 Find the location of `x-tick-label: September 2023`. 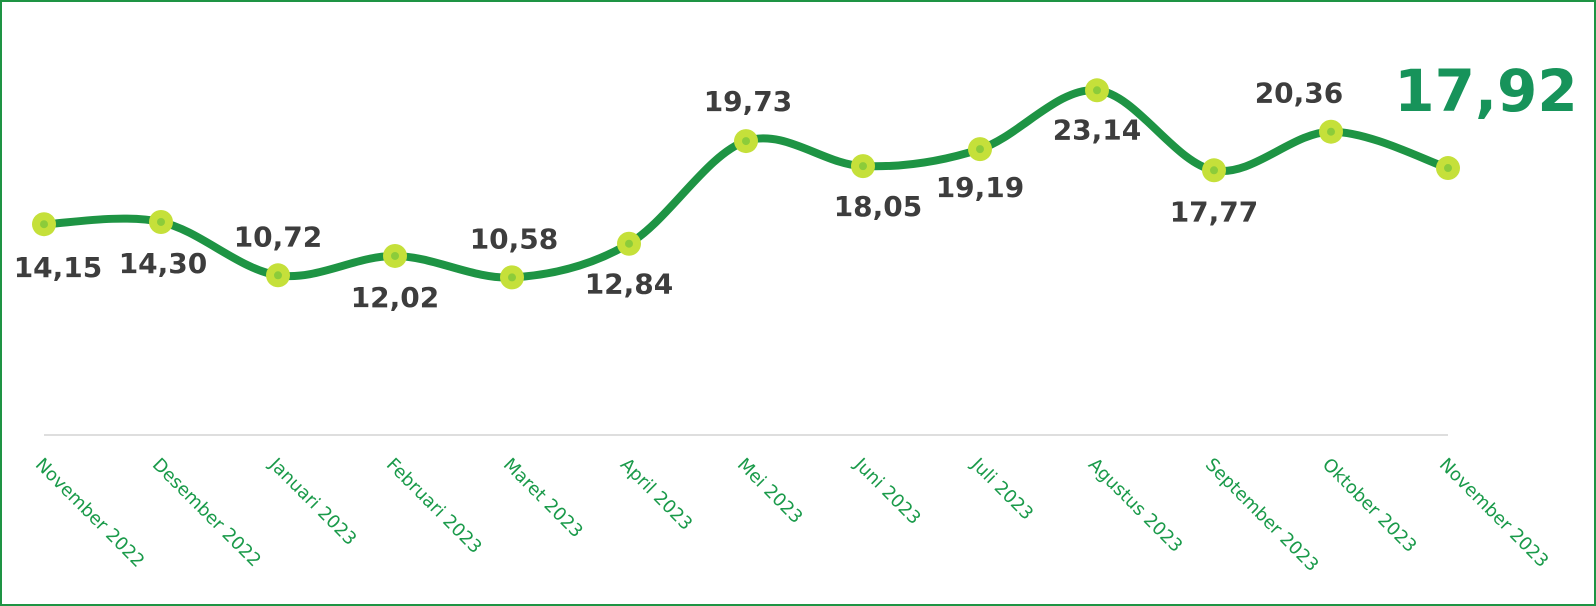

x-tick-label: September 2023 is located at coordinates (1262, 515).